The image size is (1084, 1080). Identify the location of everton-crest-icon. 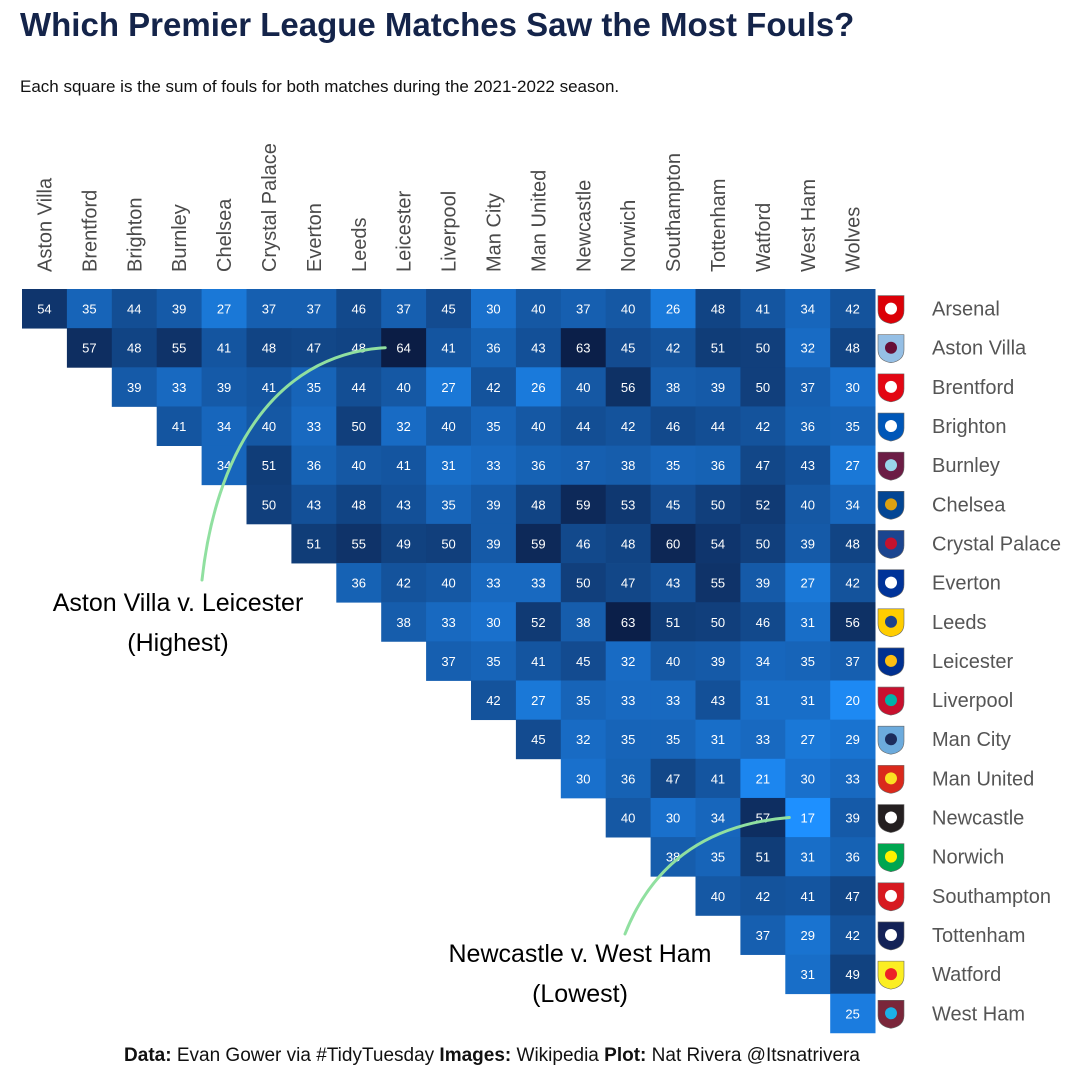
(891, 583).